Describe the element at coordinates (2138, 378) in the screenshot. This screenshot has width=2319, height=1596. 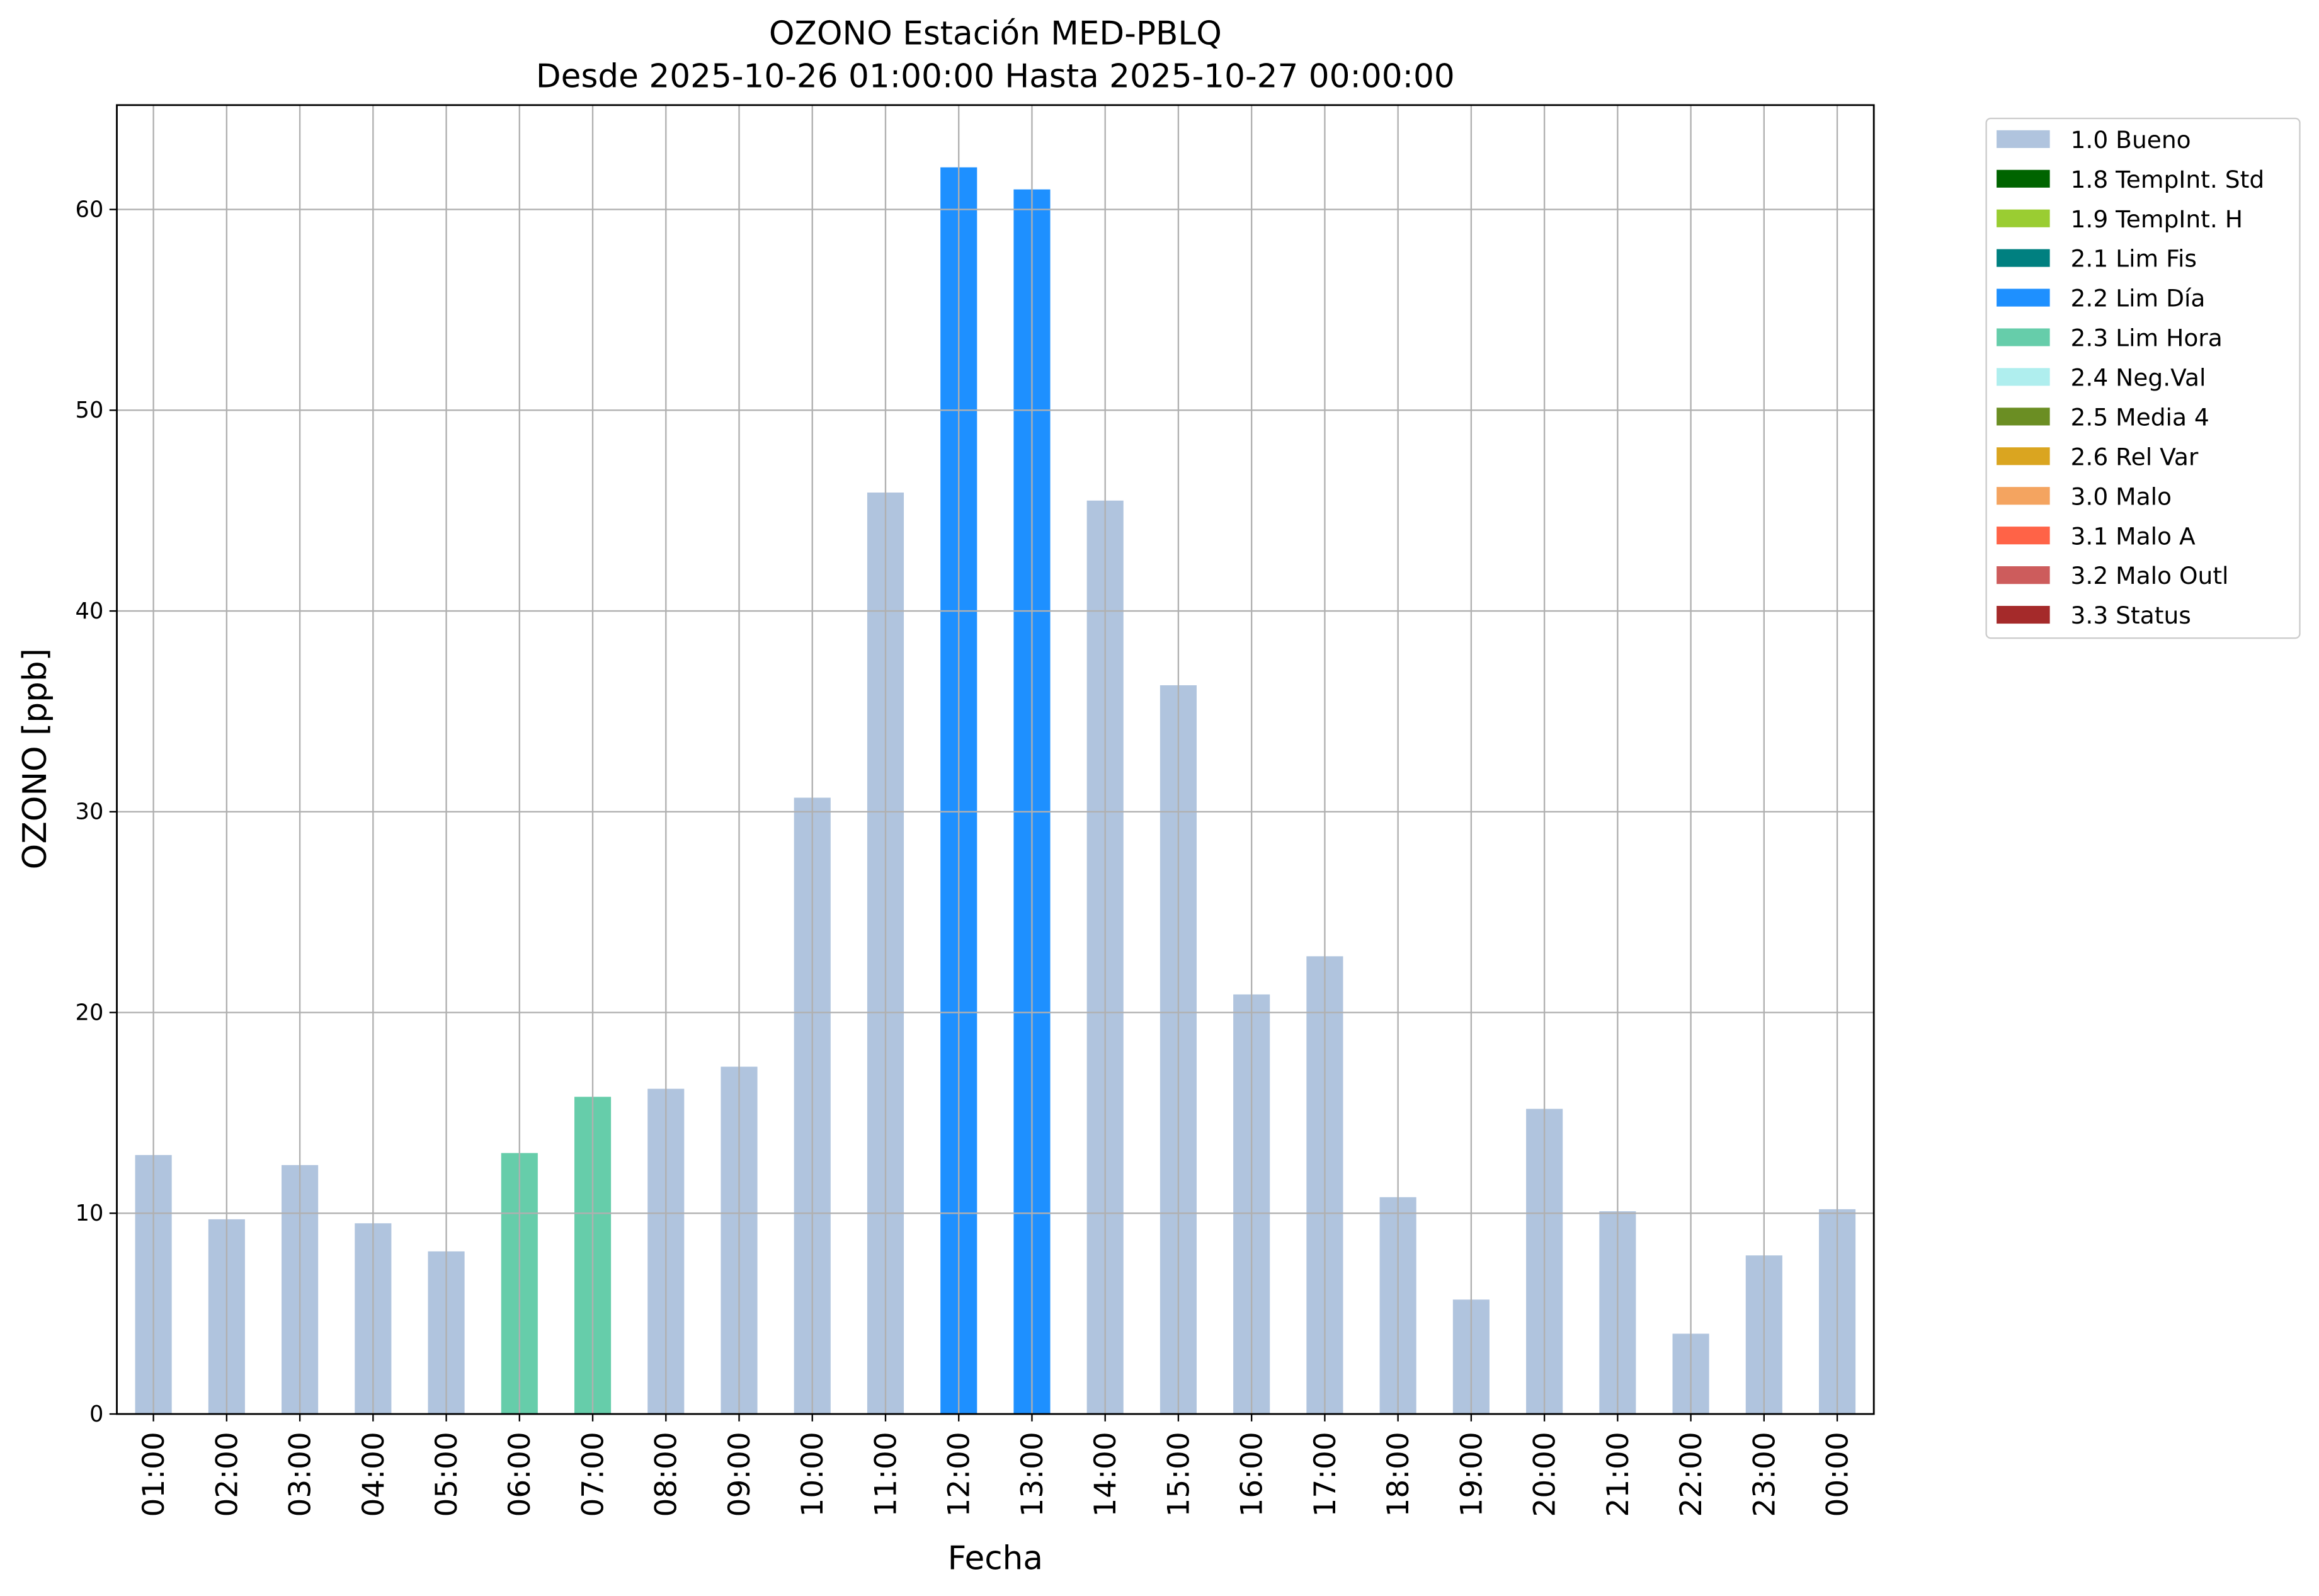
I see `legend-label: 2.4 Neg.Val` at that location.